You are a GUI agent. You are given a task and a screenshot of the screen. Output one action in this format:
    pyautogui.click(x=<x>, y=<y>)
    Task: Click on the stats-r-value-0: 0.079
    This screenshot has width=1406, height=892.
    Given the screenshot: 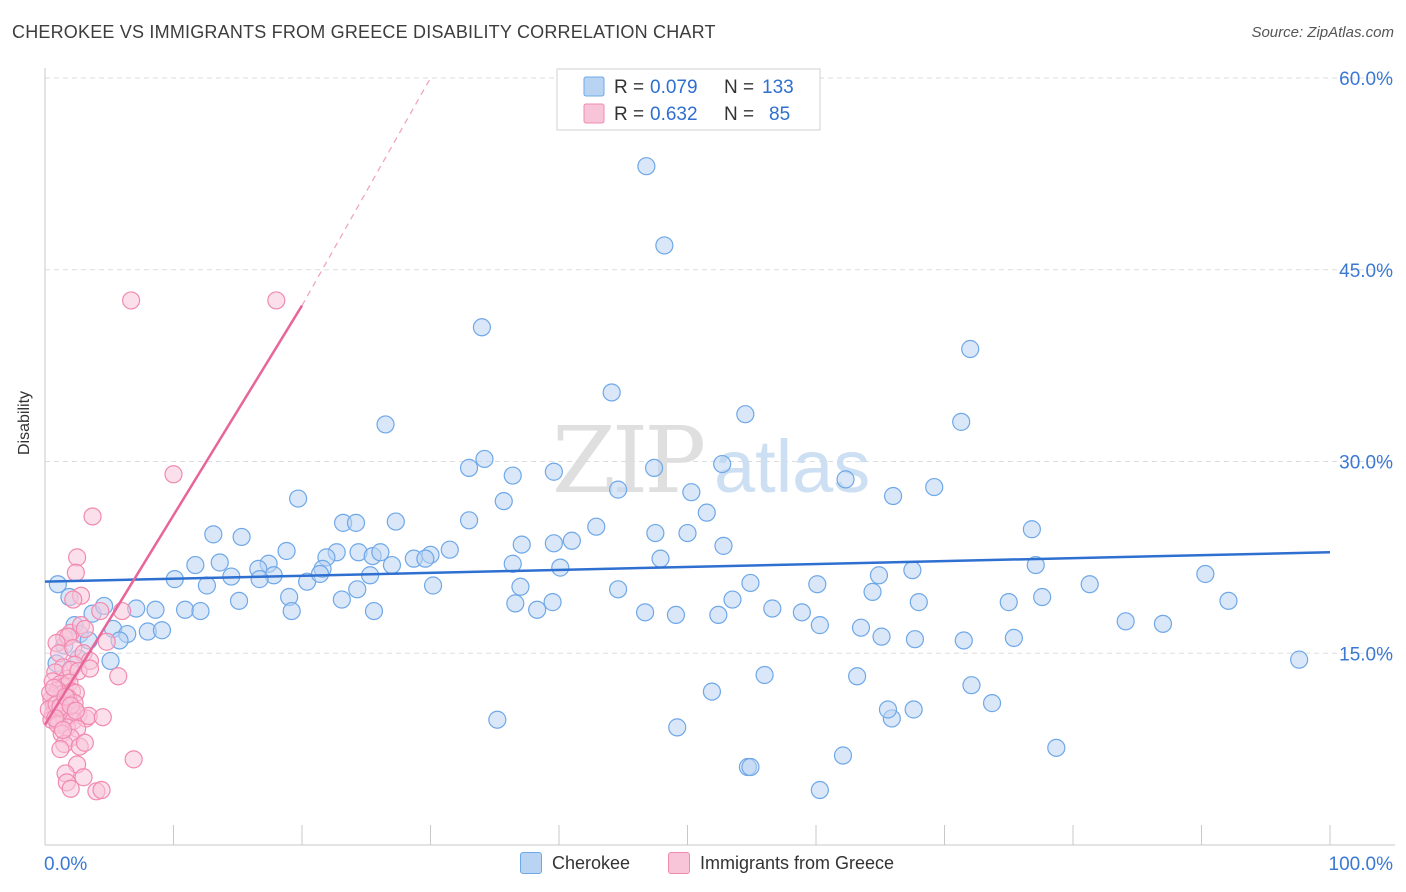 What is the action you would take?
    pyautogui.click(x=674, y=87)
    